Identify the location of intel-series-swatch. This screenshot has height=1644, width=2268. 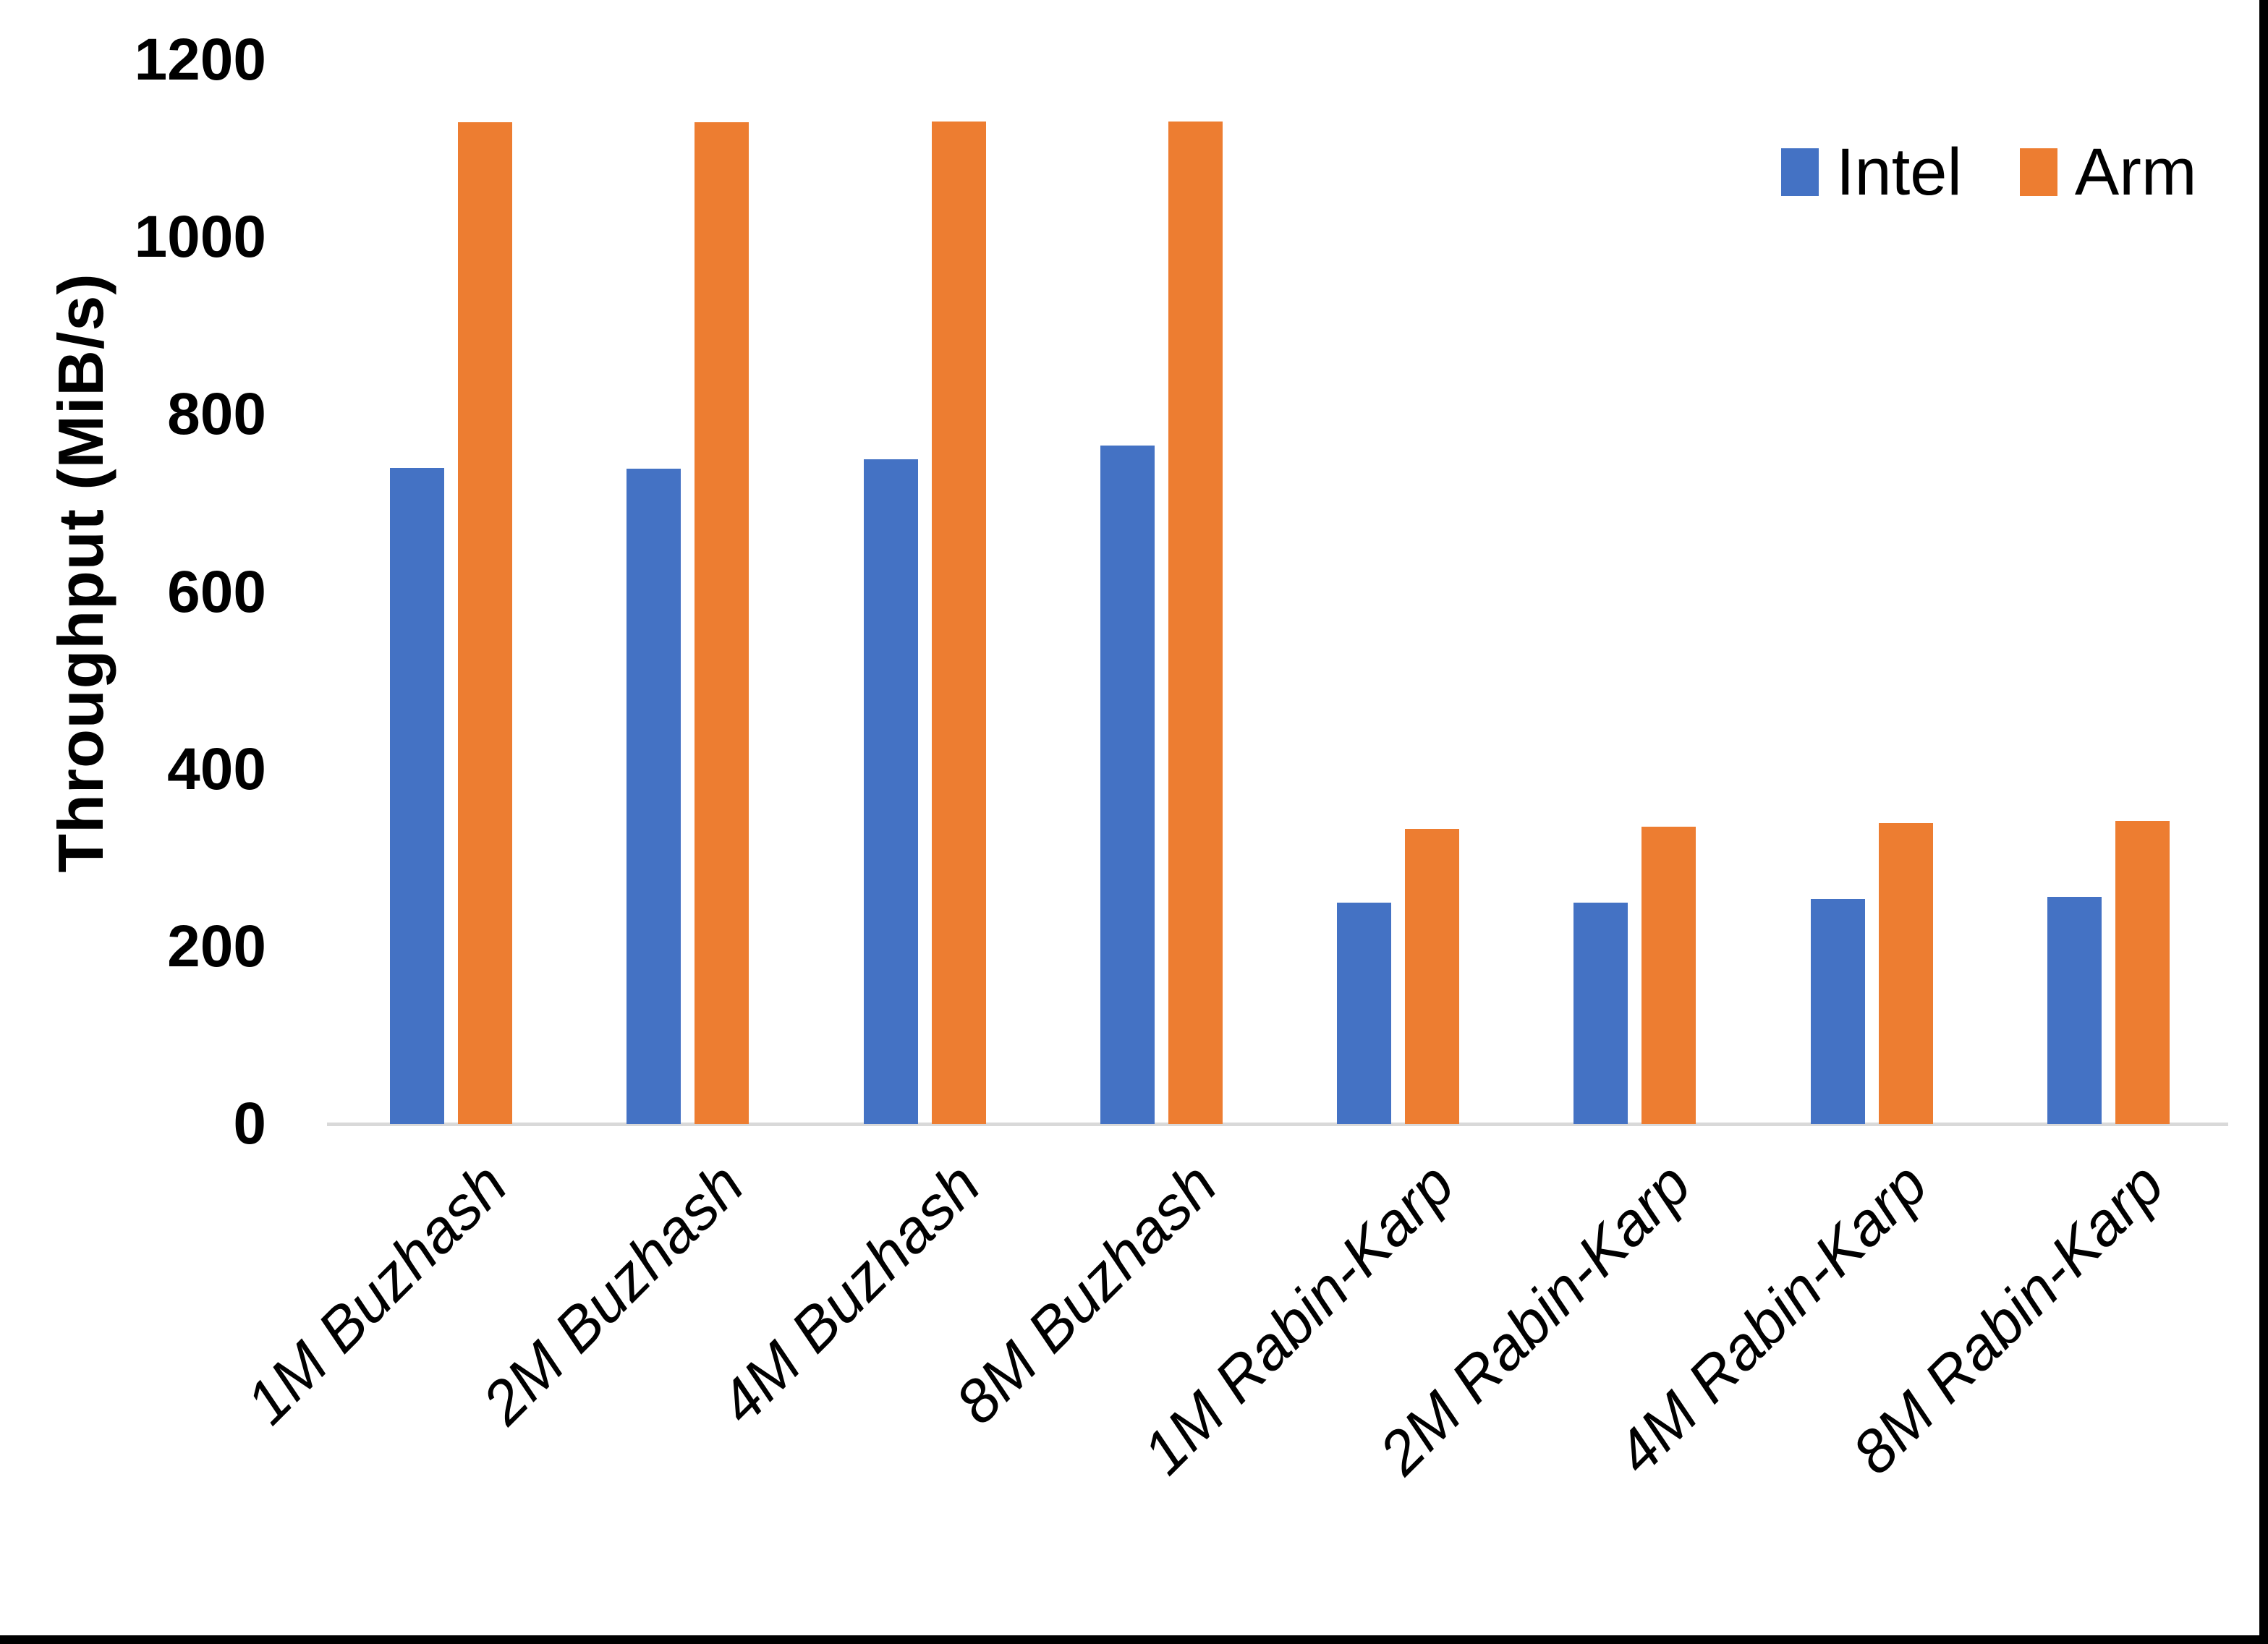
(1800, 172).